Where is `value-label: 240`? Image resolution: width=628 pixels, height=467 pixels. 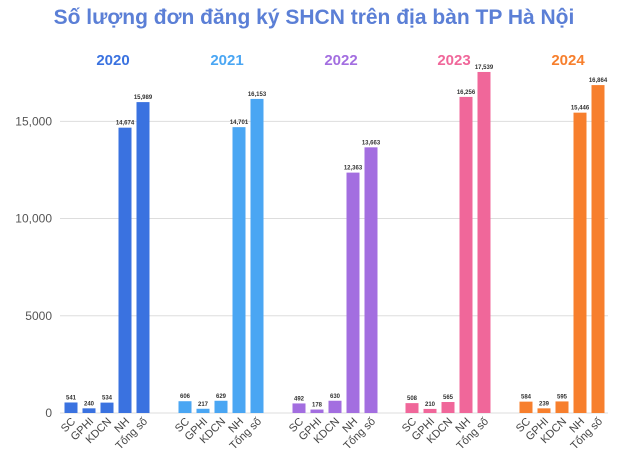
value-label: 240 is located at coordinates (89, 404).